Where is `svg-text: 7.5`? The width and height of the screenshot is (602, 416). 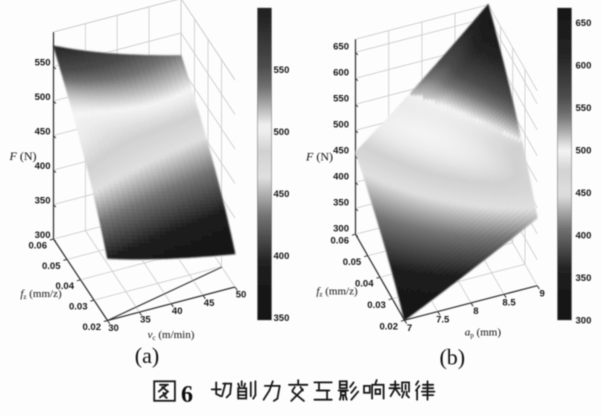 svg-text: 7.5 is located at coordinates (443, 320).